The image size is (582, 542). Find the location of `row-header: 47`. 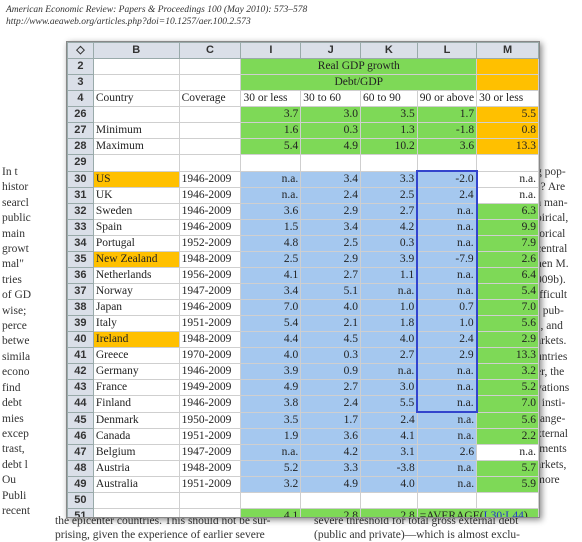

row-header: 47 is located at coordinates (80, 452).